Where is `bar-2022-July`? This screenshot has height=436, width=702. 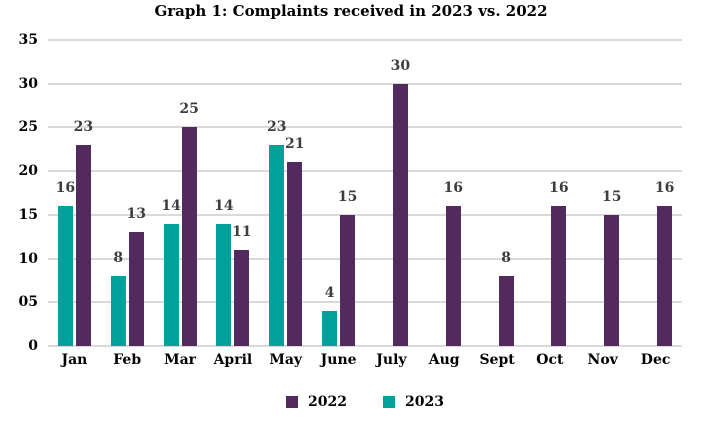
bar-2022-July is located at coordinates (400, 214).